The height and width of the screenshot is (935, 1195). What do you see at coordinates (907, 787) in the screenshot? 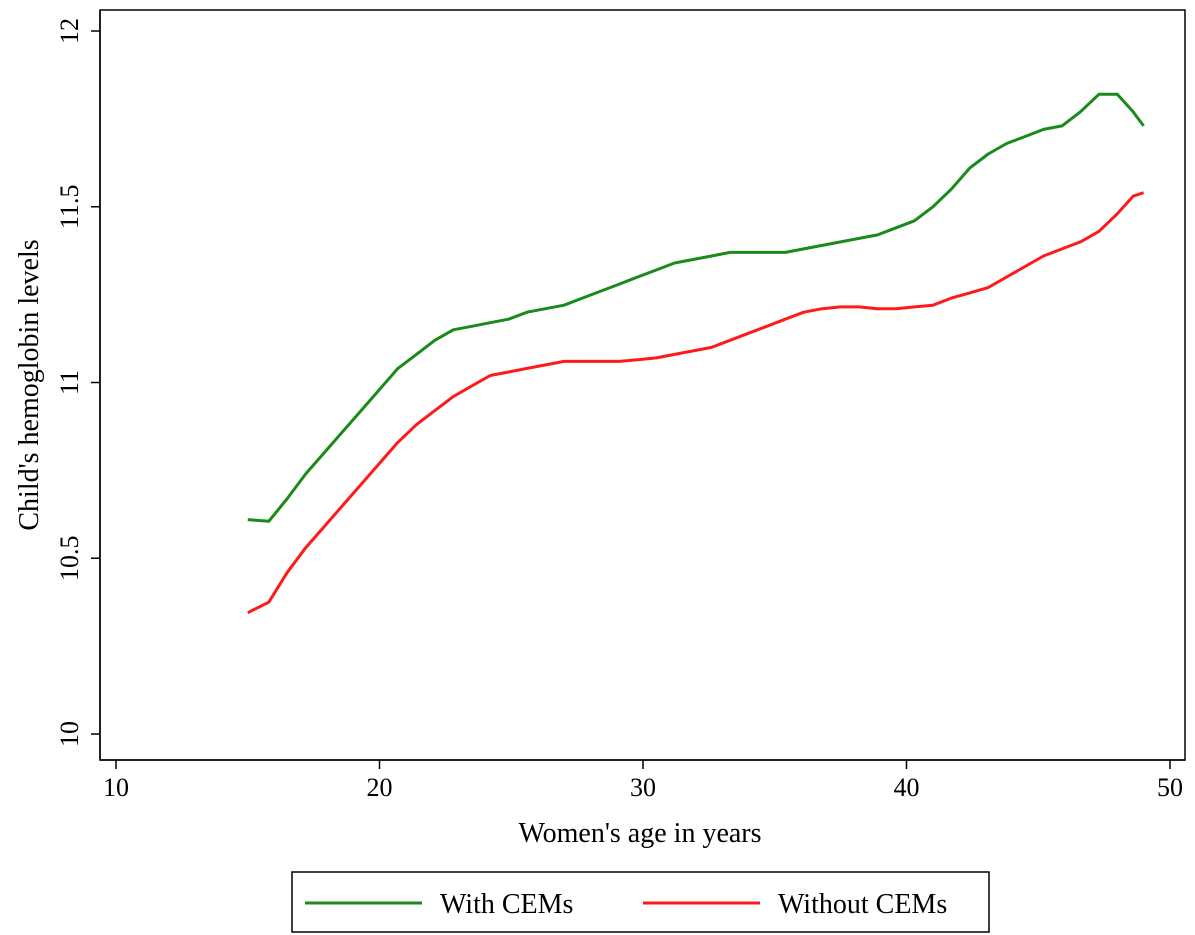
I see `x-tick-label: 40` at bounding box center [907, 787].